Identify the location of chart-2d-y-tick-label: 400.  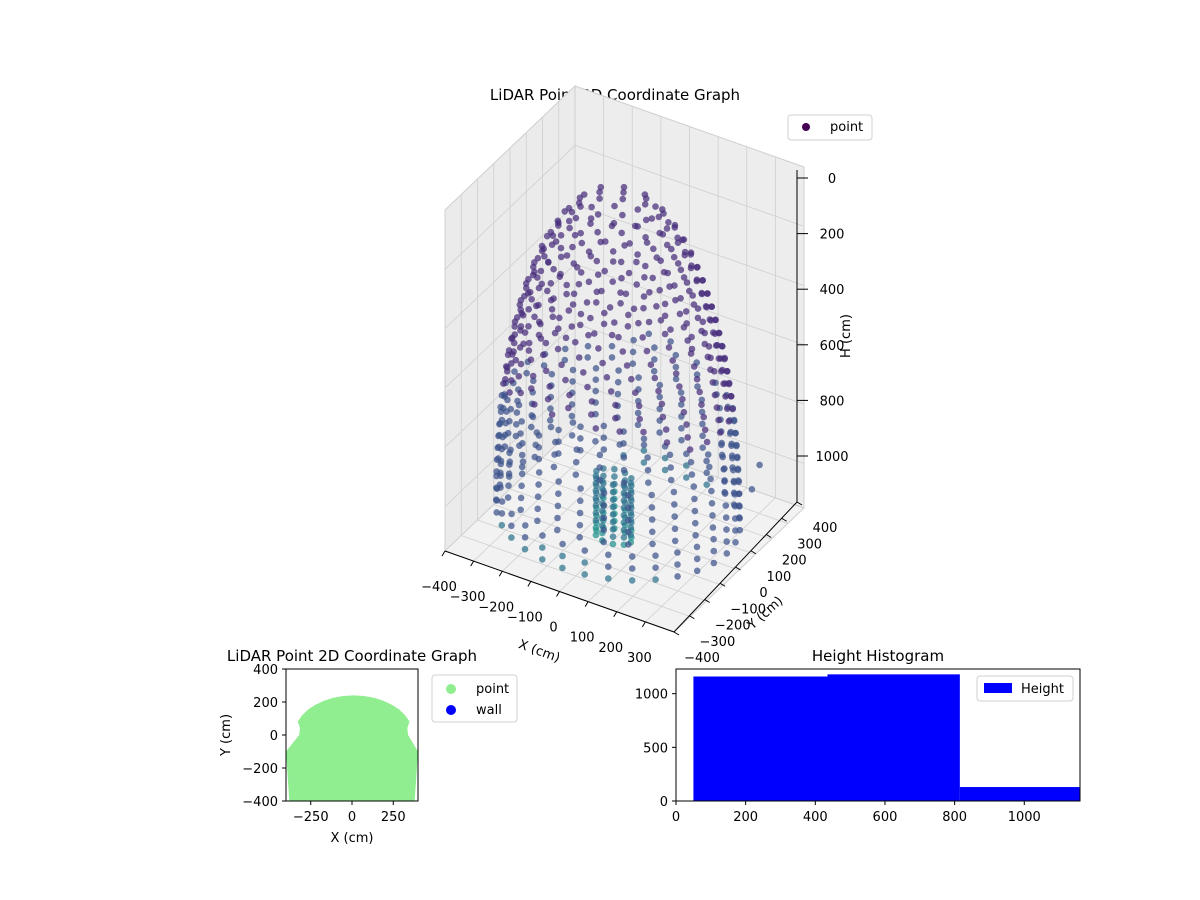
(265, 670).